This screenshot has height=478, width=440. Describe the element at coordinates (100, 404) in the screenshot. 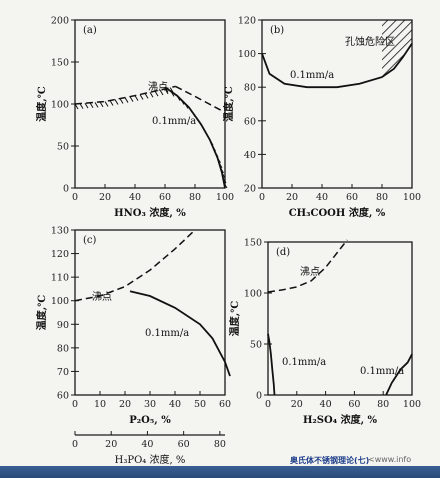

I see `x-tick-label: 10` at that location.